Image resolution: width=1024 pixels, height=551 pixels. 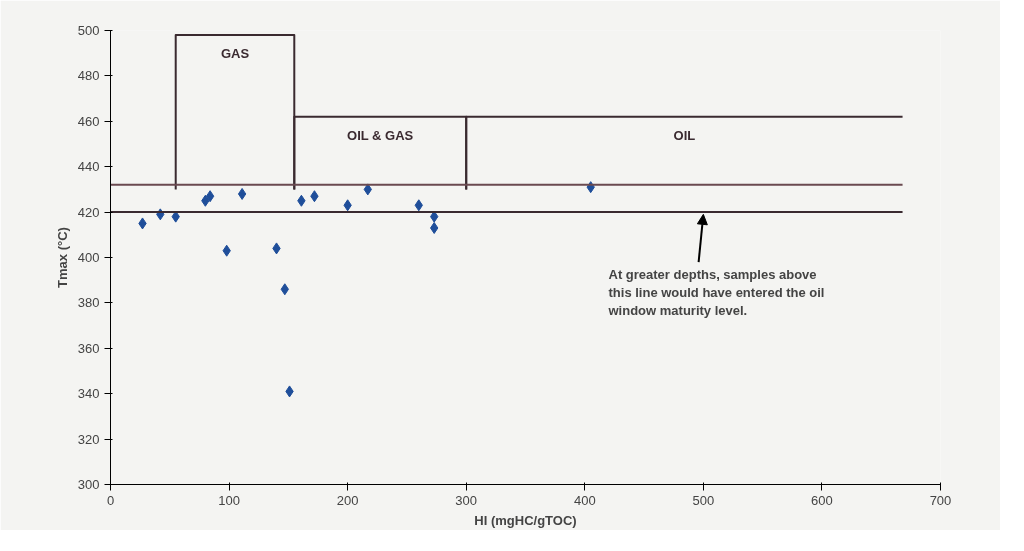 I want to click on y-tick-label: 300, so click(x=88, y=484).